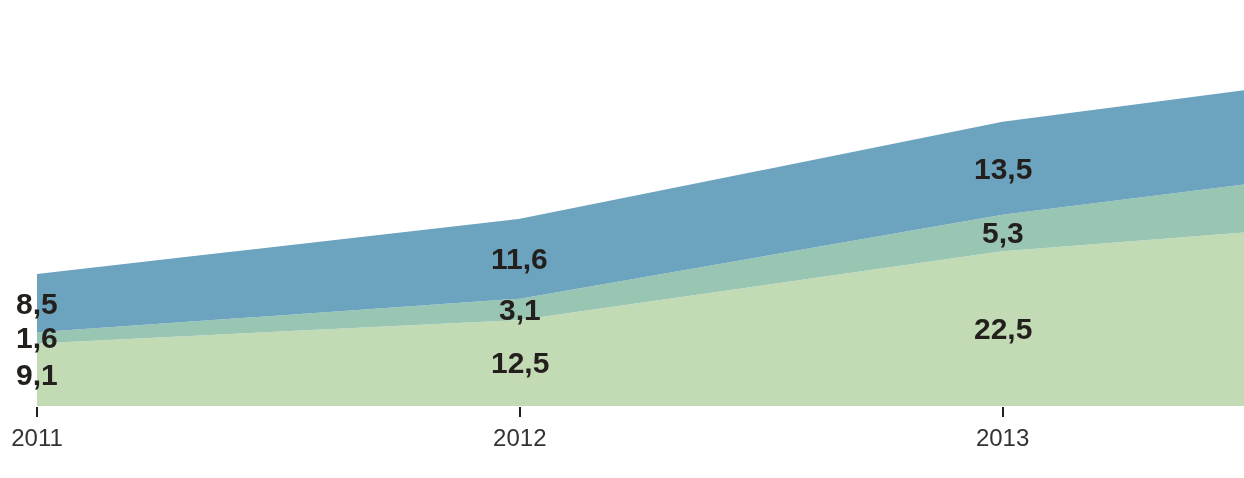  Describe the element at coordinates (520, 309) in the screenshot. I see `data-label: 3,1` at that location.